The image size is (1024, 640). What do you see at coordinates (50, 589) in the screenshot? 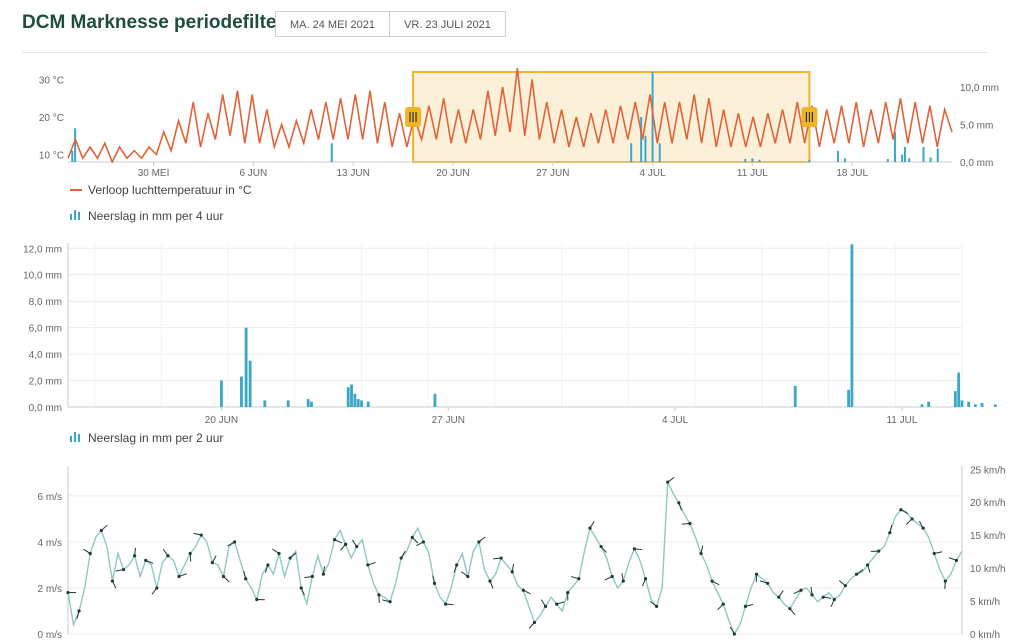
I see `y-left-tick-label: 2 m/s` at bounding box center [50, 589].